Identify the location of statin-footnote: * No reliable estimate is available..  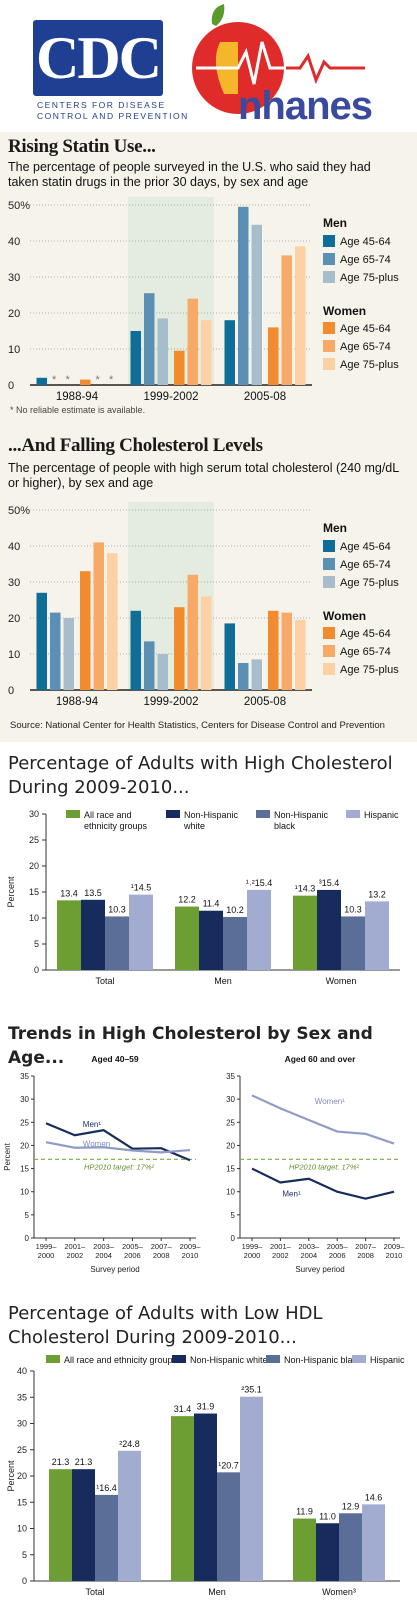
(78, 410).